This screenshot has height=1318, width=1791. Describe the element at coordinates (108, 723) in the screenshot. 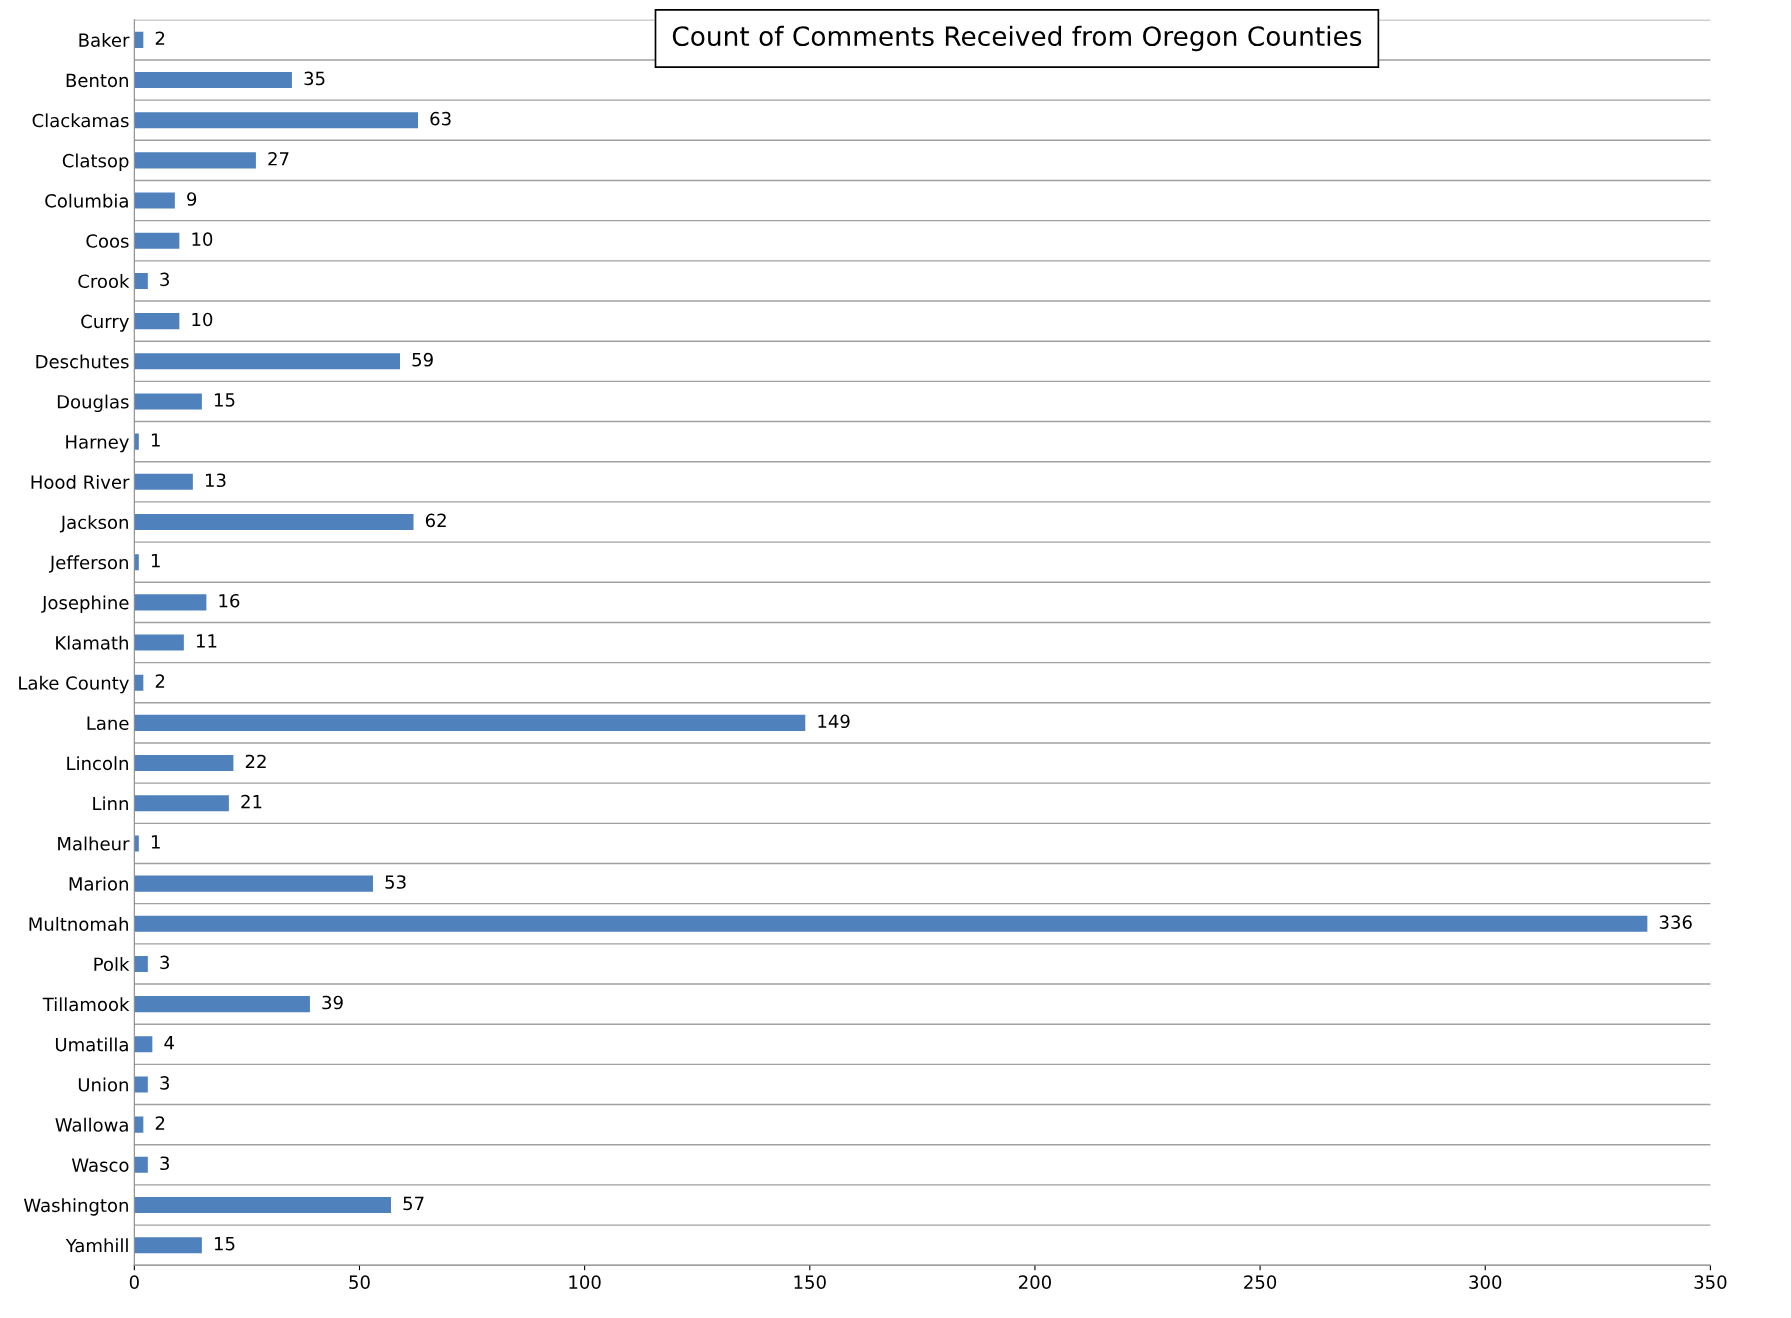

I see `y-tick-label: Lane` at that location.